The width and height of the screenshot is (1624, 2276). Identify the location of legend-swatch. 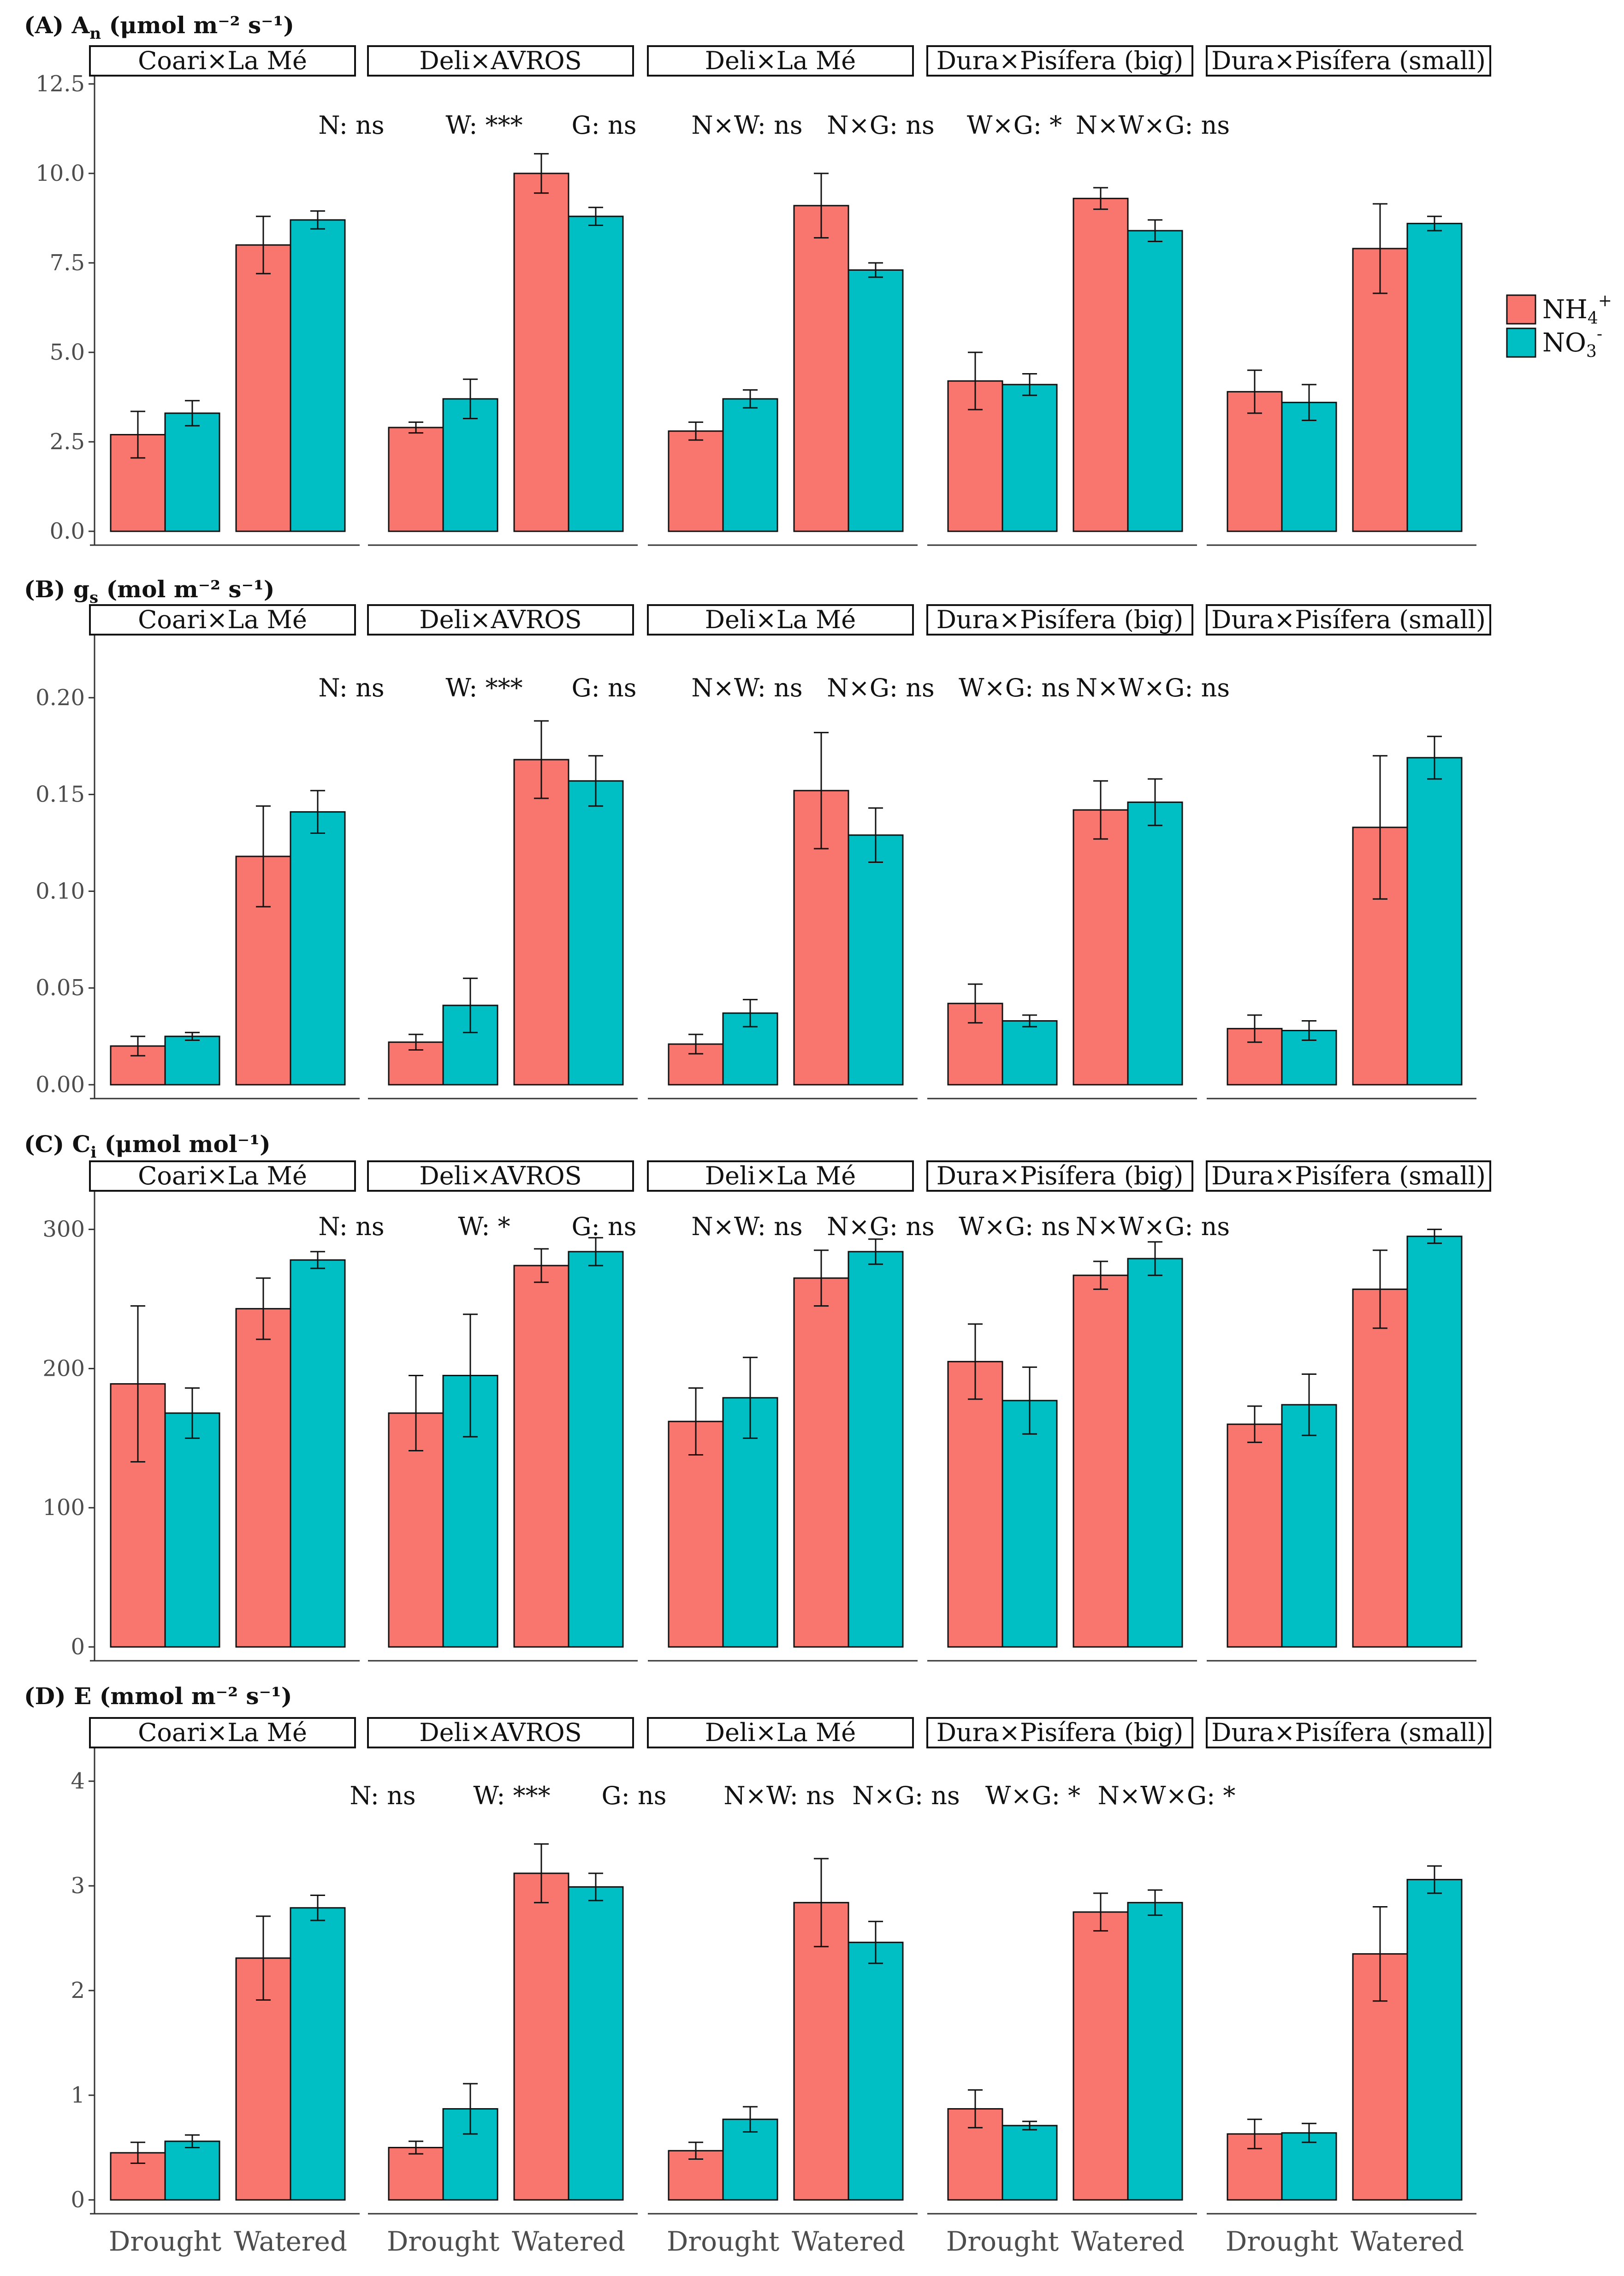
(1521, 342).